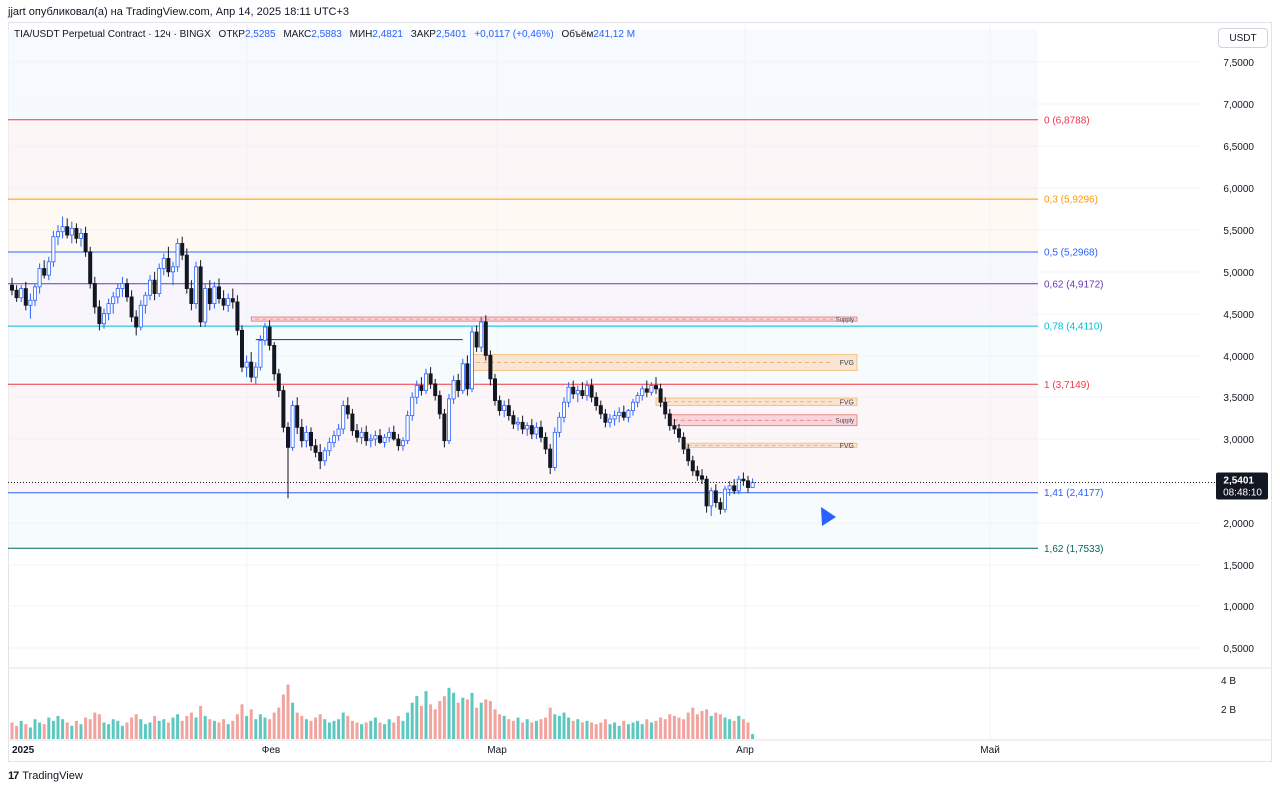 This screenshot has height=792, width=1280. What do you see at coordinates (52, 776) in the screenshot?
I see `footer-brand: TradingView` at bounding box center [52, 776].